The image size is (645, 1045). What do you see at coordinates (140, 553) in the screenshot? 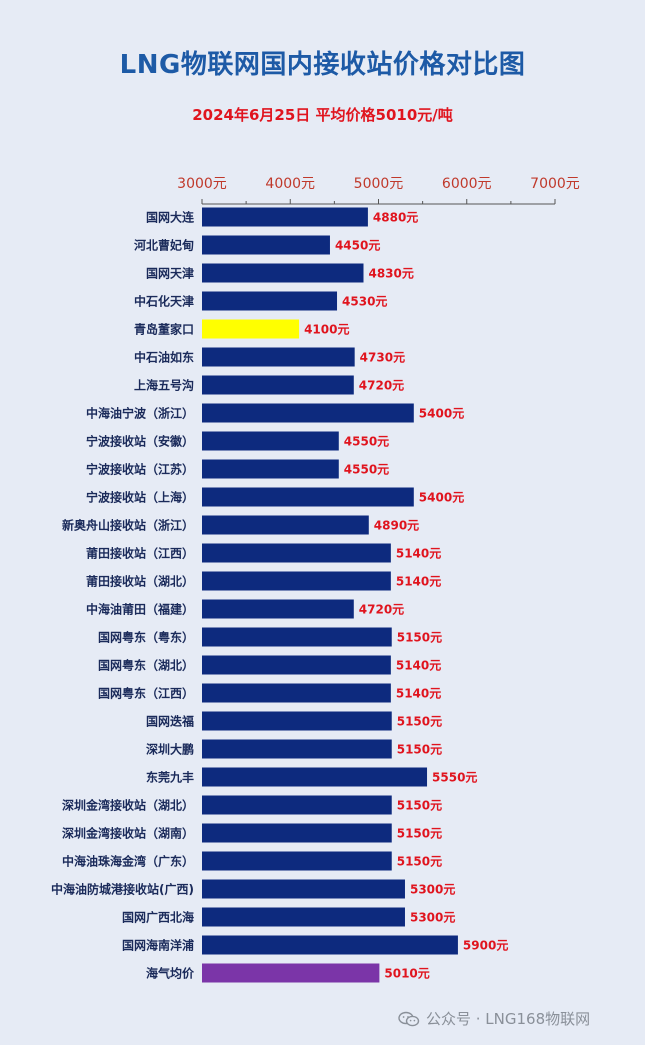
I see `category-label: 莆田接收站（江西）` at bounding box center [140, 553].